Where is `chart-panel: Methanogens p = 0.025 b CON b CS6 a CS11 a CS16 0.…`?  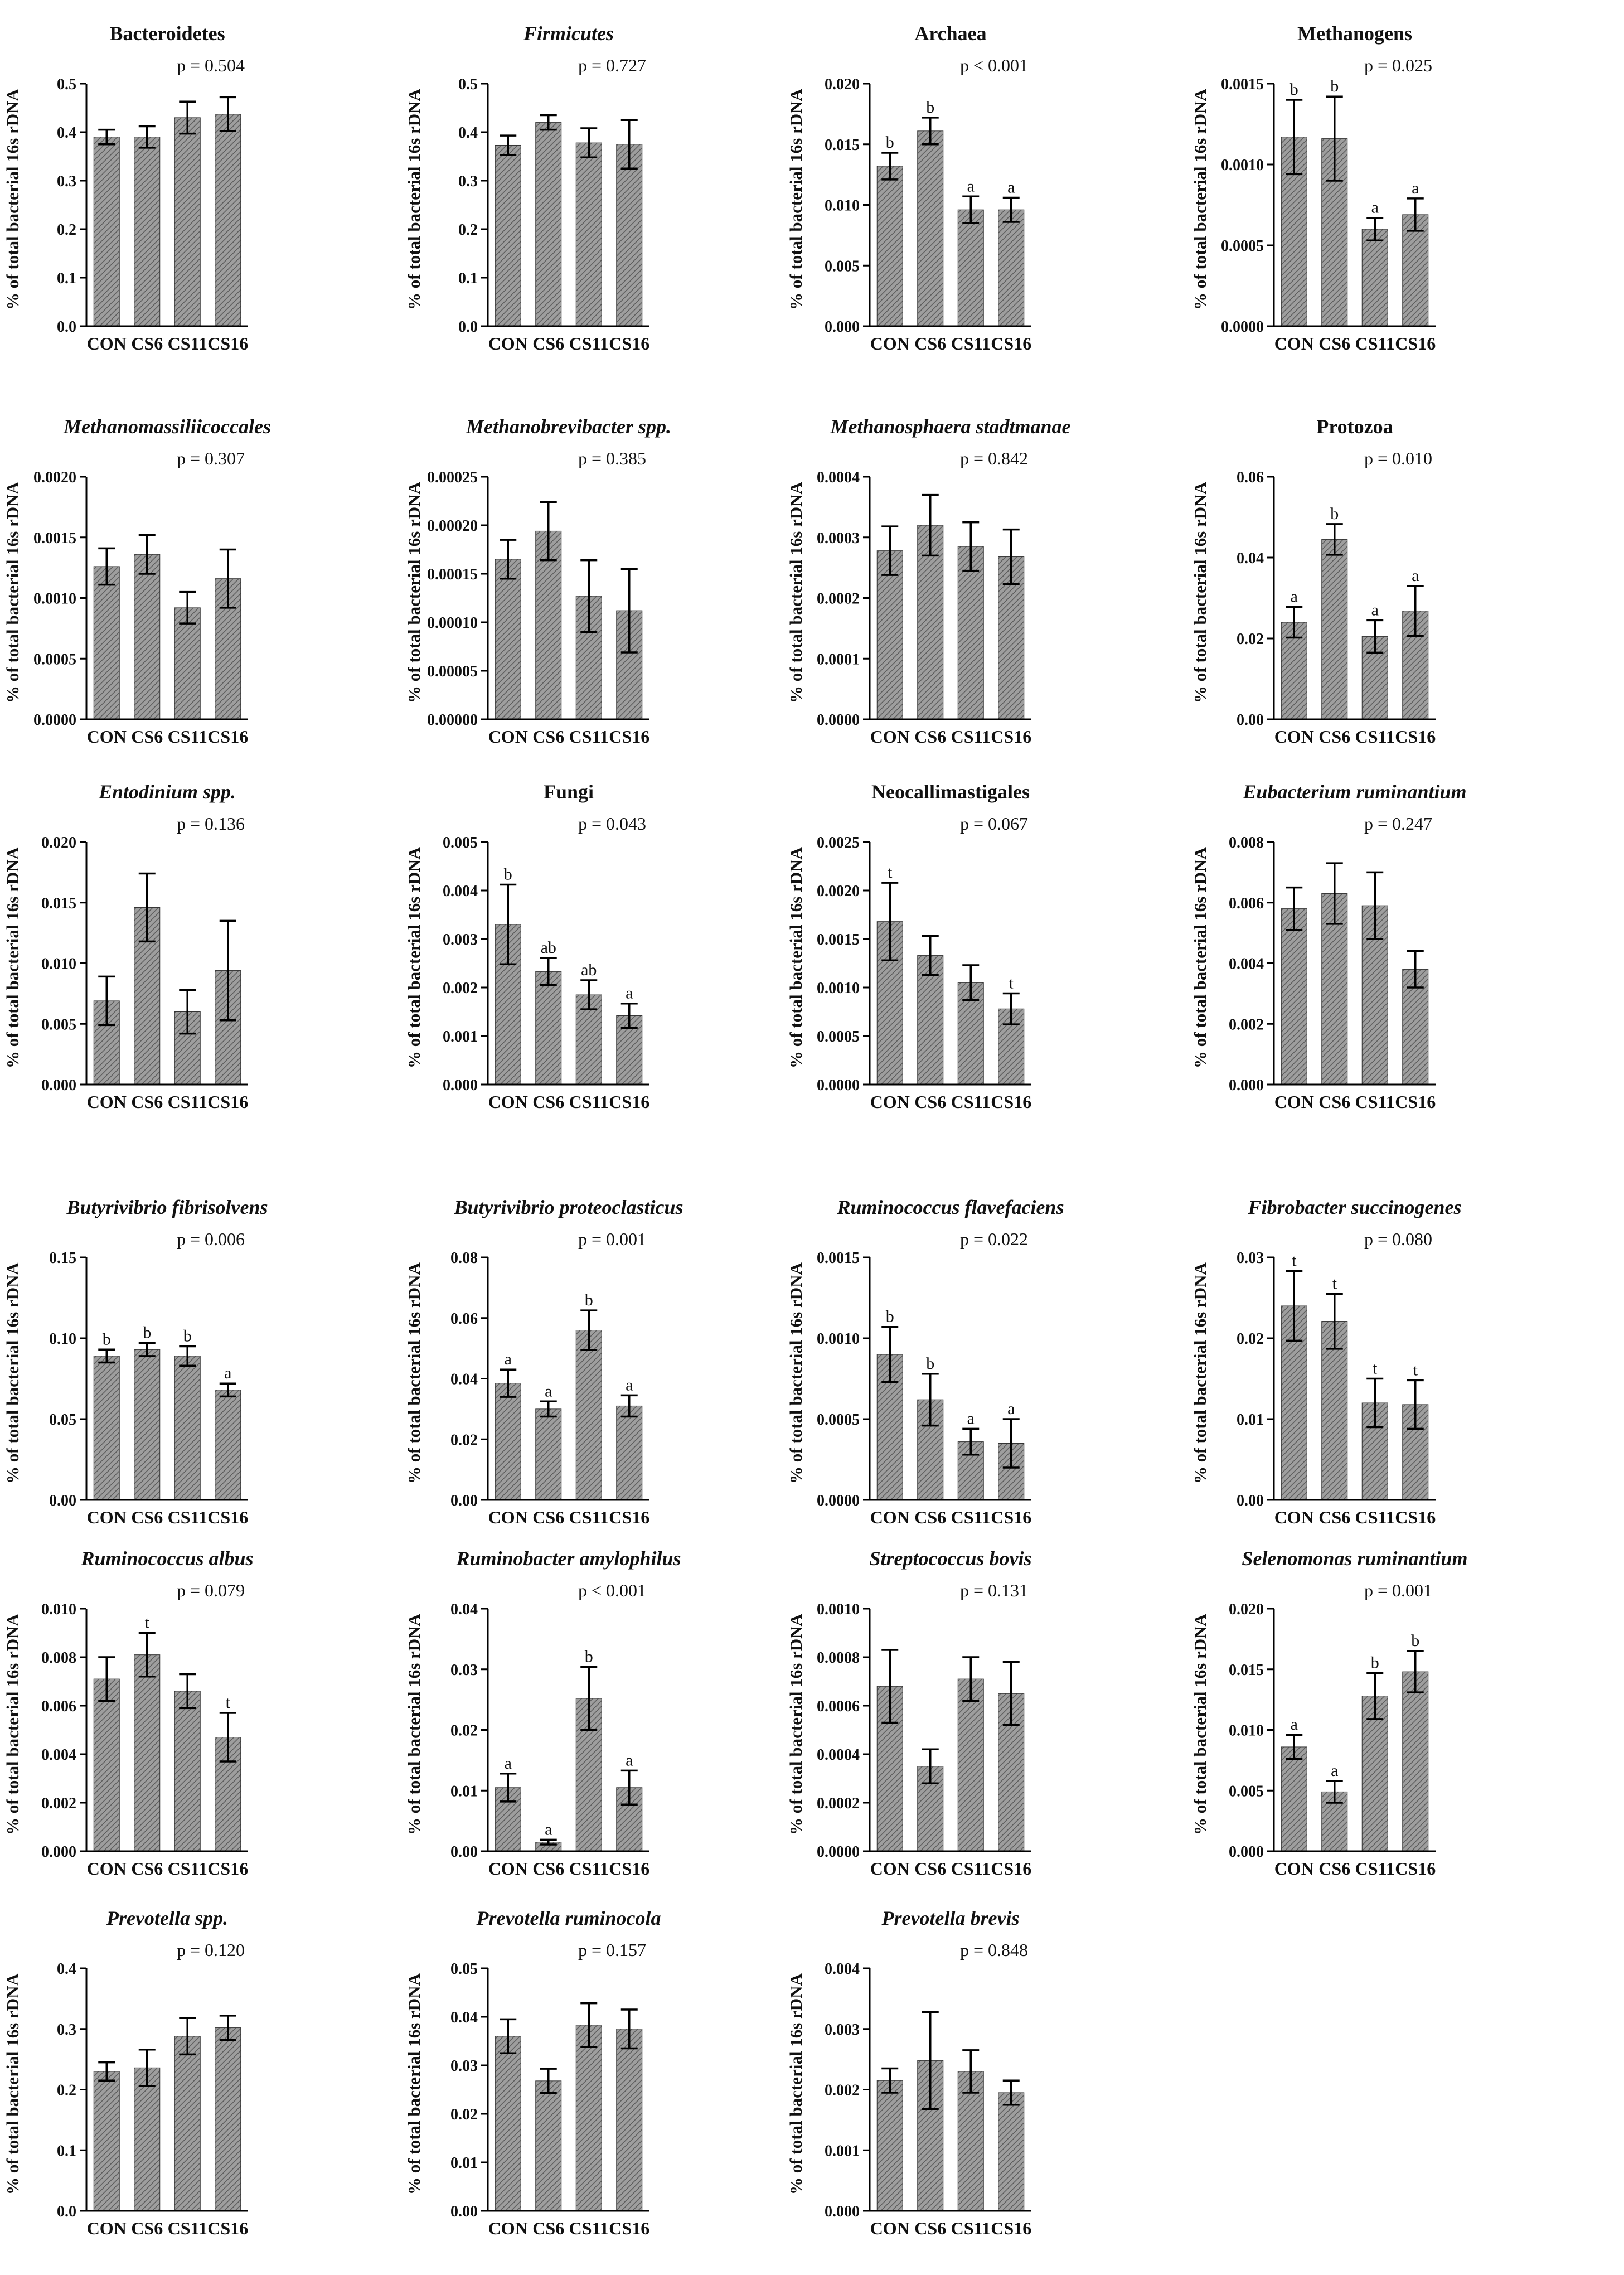 chart-panel: Methanogens p = 0.025 b CON b CS6 a CS11 a CS16 0.… is located at coordinates (1313, 188).